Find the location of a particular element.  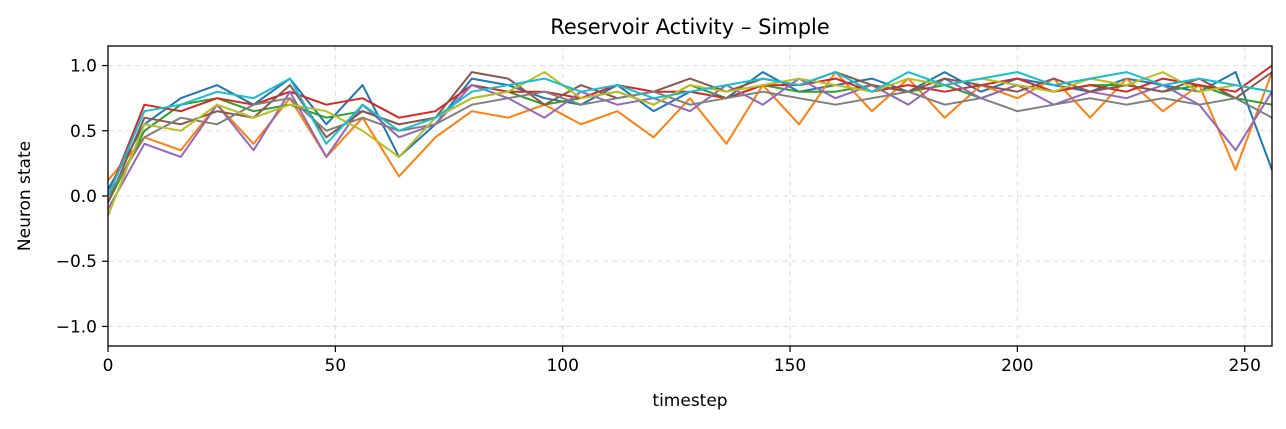

x-axis-label: timestep is located at coordinates (689, 401).